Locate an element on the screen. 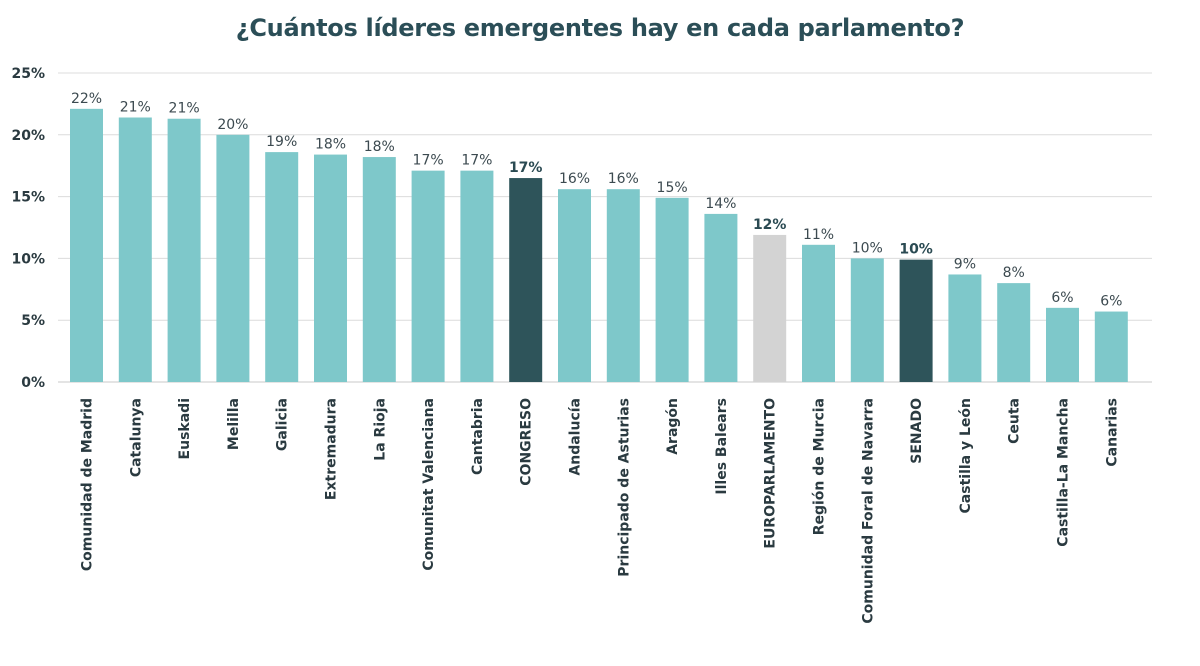  x-tick-label: Canarias is located at coordinates (1112, 432).